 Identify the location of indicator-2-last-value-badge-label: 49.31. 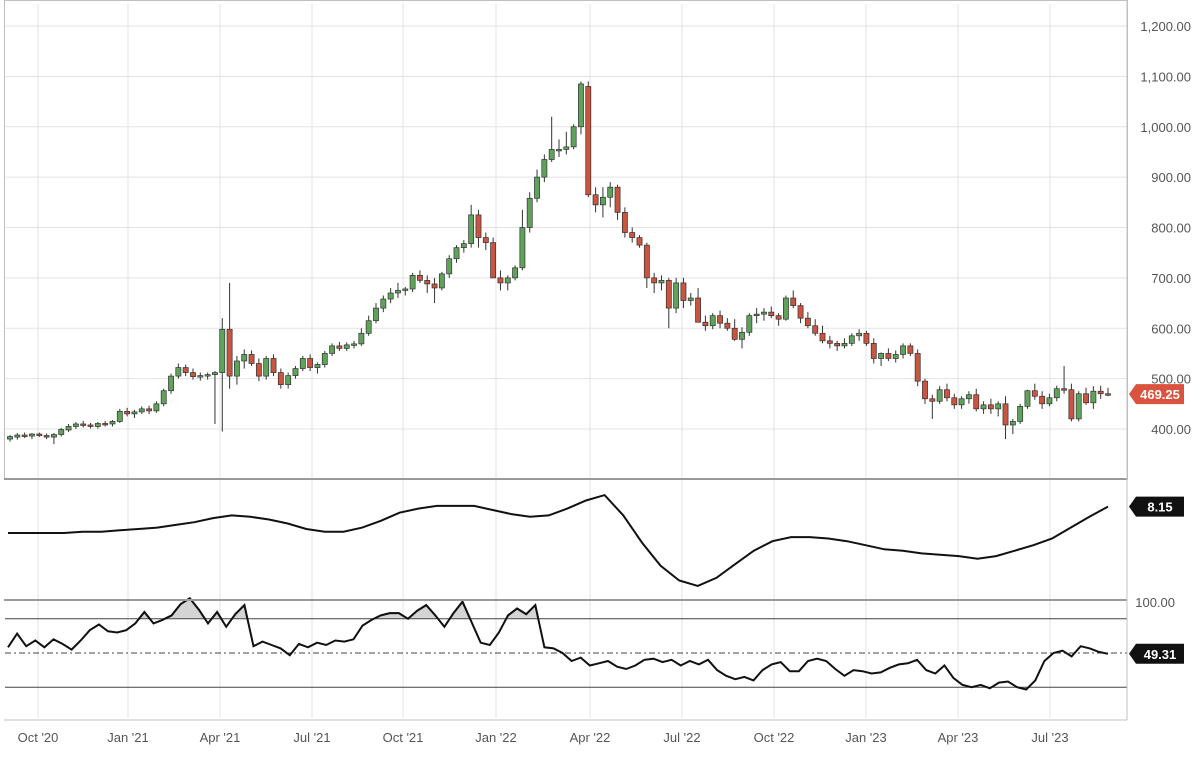
(1160, 654).